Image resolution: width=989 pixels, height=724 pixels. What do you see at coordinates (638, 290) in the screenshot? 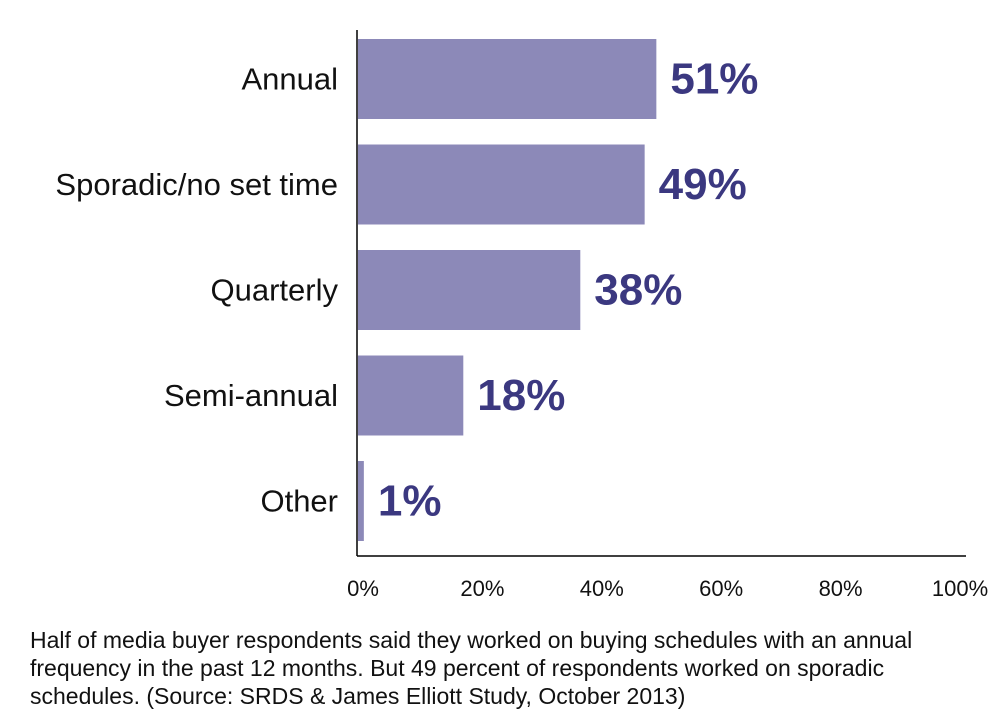
I see `value-label-quarterly: 38%` at bounding box center [638, 290].